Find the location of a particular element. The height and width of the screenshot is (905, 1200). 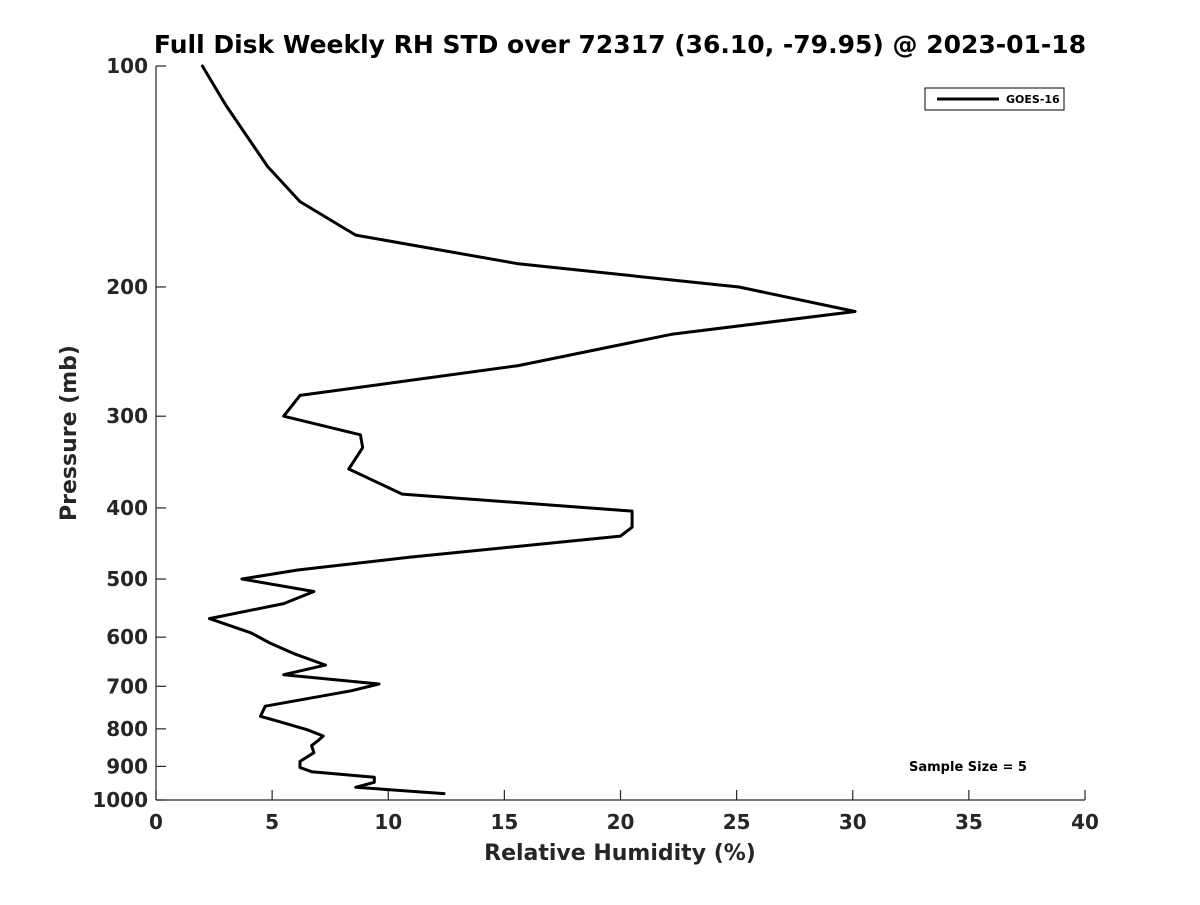

x-tick-label: 20 is located at coordinates (621, 822).